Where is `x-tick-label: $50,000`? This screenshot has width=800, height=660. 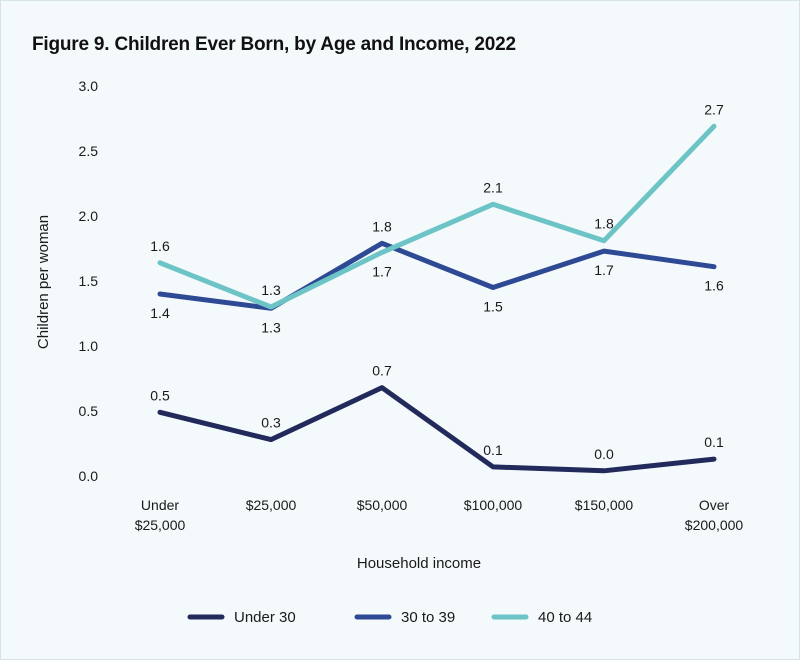
x-tick-label: $50,000 is located at coordinates (382, 505).